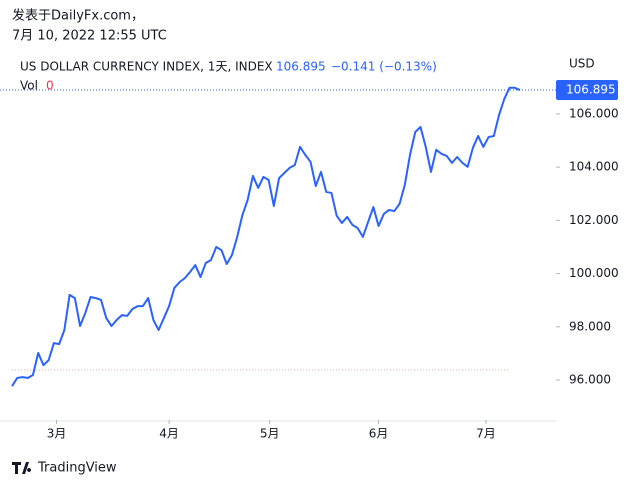  I want to click on y-tick-label: 104.000, so click(594, 167).